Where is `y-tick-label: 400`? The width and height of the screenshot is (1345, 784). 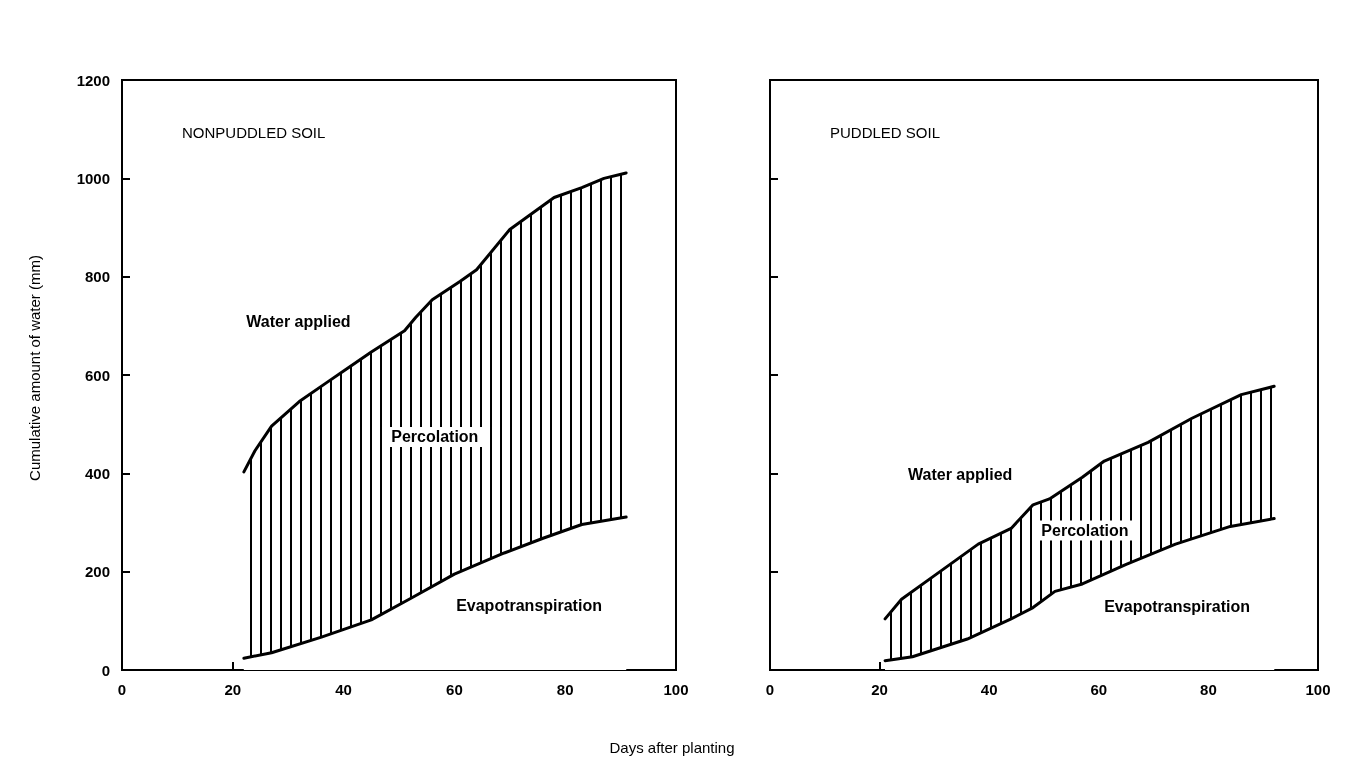 y-tick-label: 400 is located at coordinates (97, 473).